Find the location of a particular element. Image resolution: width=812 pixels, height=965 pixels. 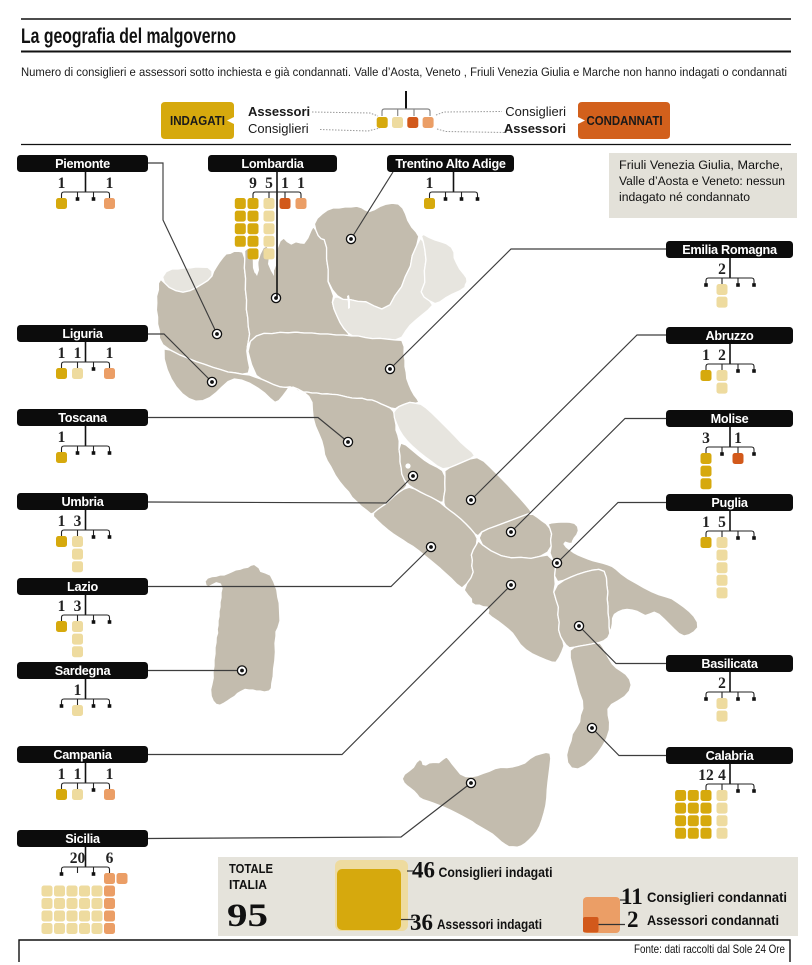

svg-text: 20 is located at coordinates (78, 858).